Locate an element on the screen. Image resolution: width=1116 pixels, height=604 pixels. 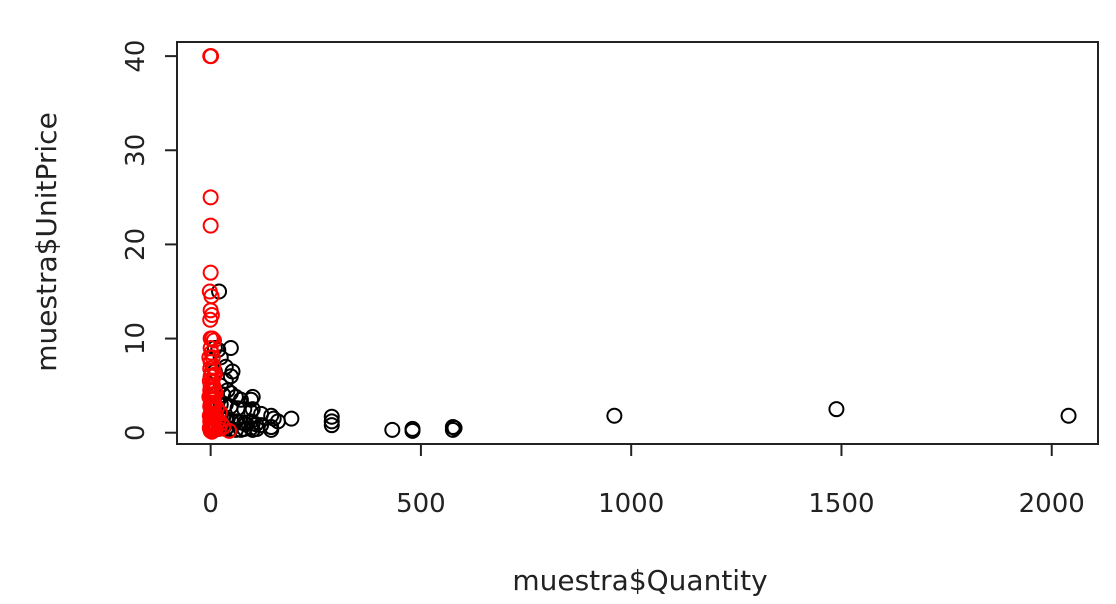
x-tick-label: 1500 is located at coordinates (841, 504).